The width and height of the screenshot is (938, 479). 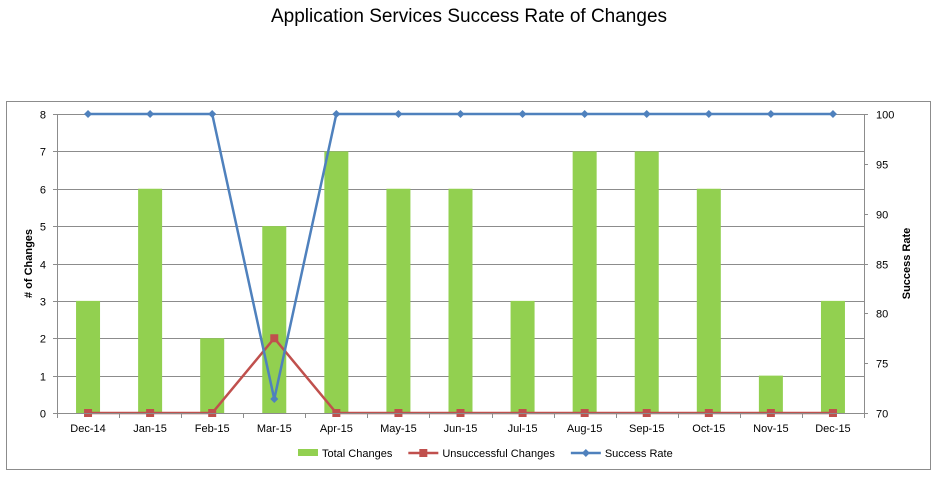 What do you see at coordinates (357, 454) in the screenshot?
I see `legend-label: Total Changes` at bounding box center [357, 454].